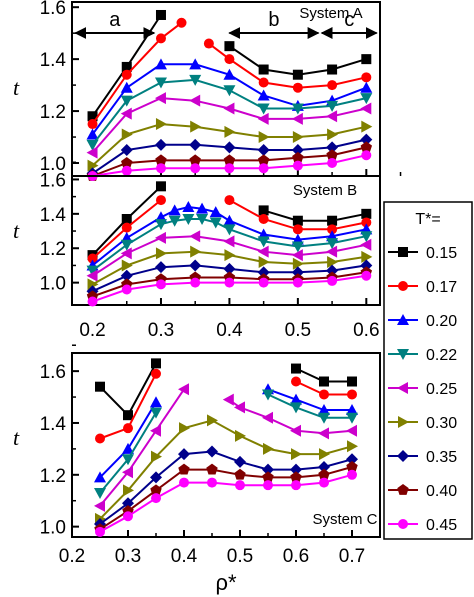 This screenshot has height=597, width=474. Describe the element at coordinates (422, 389) in the screenshot. I see `legend-entry-0.25: 0.25` at that location.